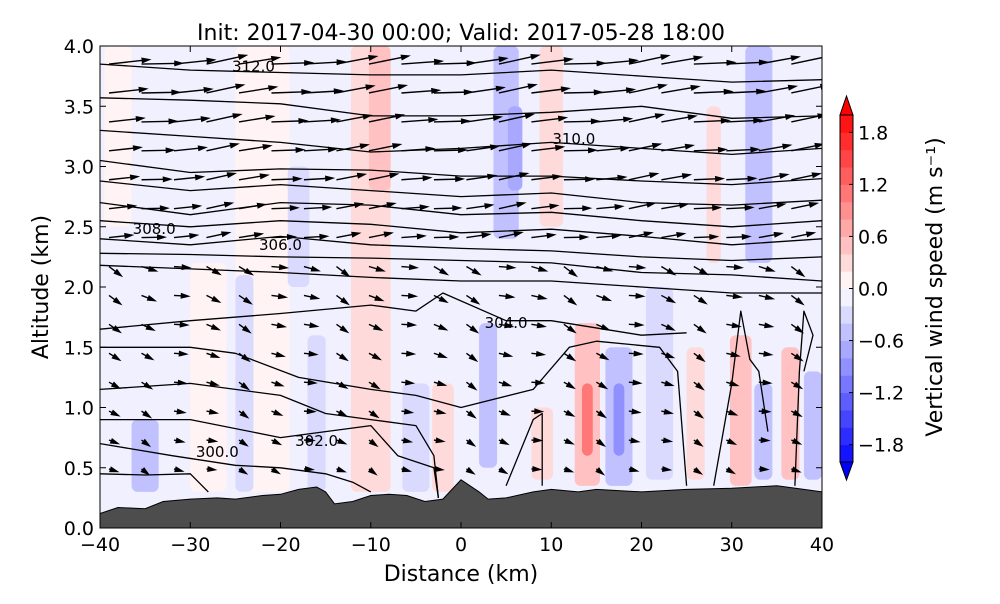  I want to click on y-tick-label: 1.0, so click(79, 409).